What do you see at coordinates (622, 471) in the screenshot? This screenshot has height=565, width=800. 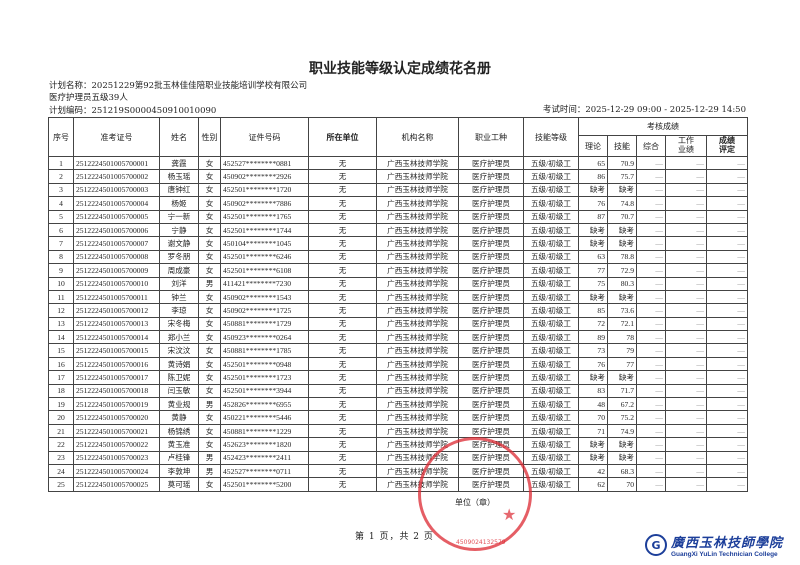 I see `cell-skill: 68.3` at bounding box center [622, 471].